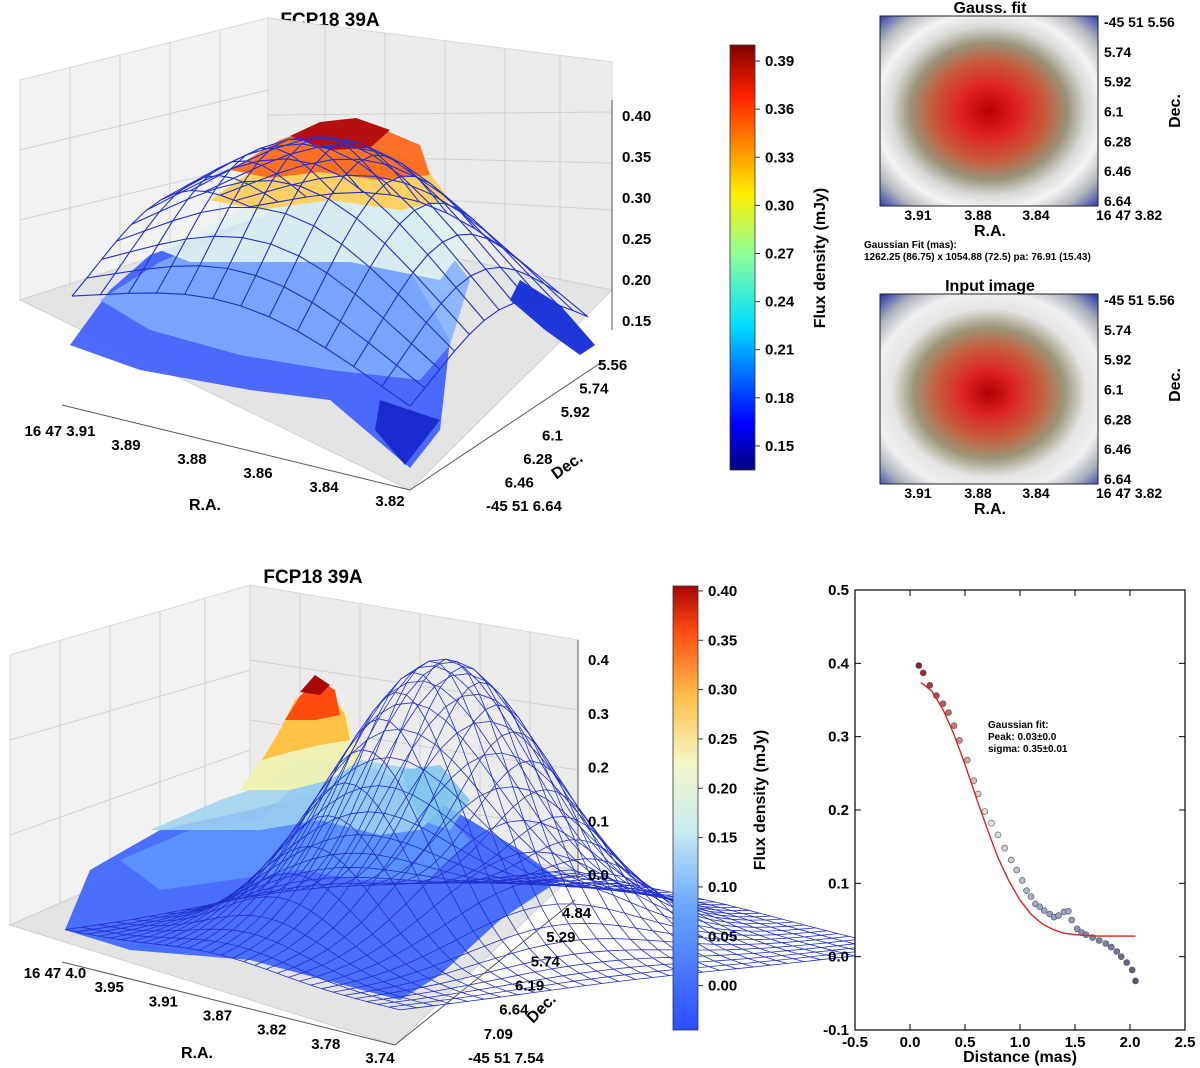  I want to click on chart-title: Input image, so click(990, 286).